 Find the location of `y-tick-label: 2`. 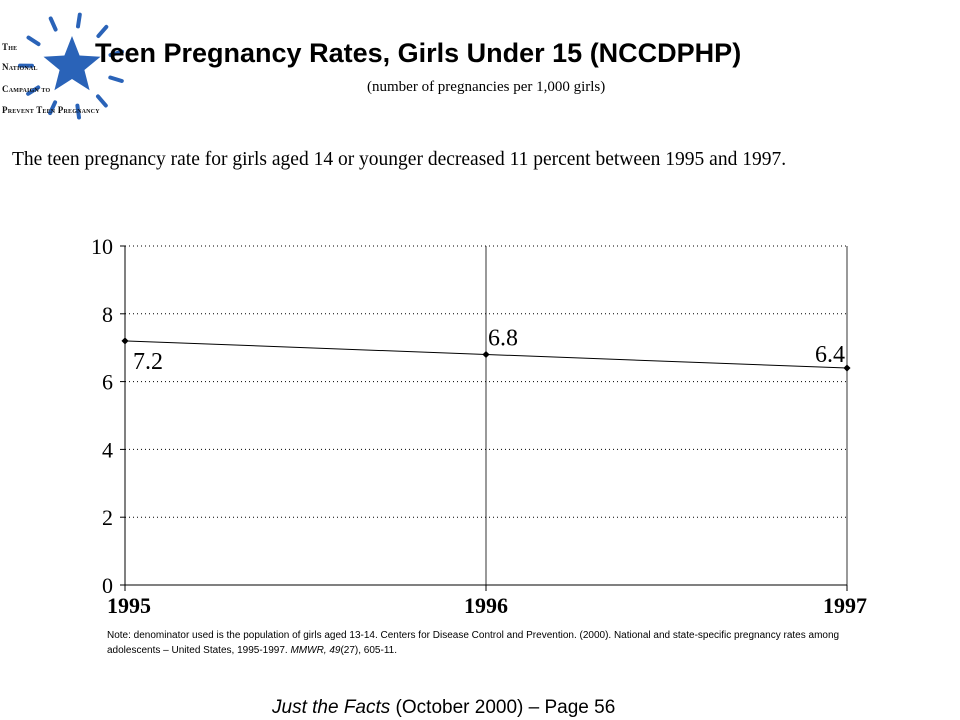

y-tick-label: 2 is located at coordinates (107, 517).